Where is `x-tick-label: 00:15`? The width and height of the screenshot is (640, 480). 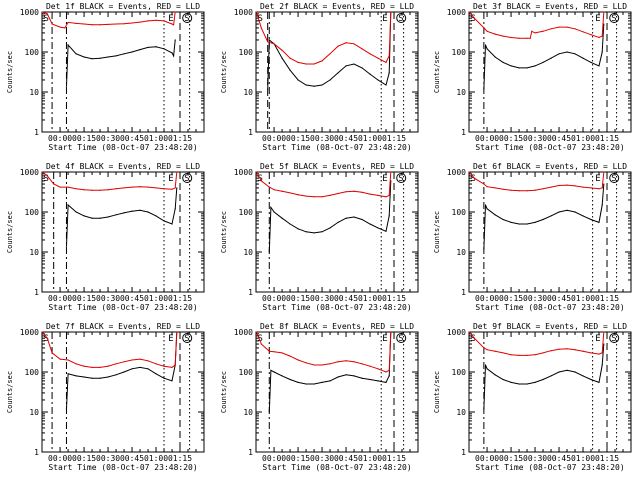
x-tick-label: 00:15 is located at coordinates (298, 458).